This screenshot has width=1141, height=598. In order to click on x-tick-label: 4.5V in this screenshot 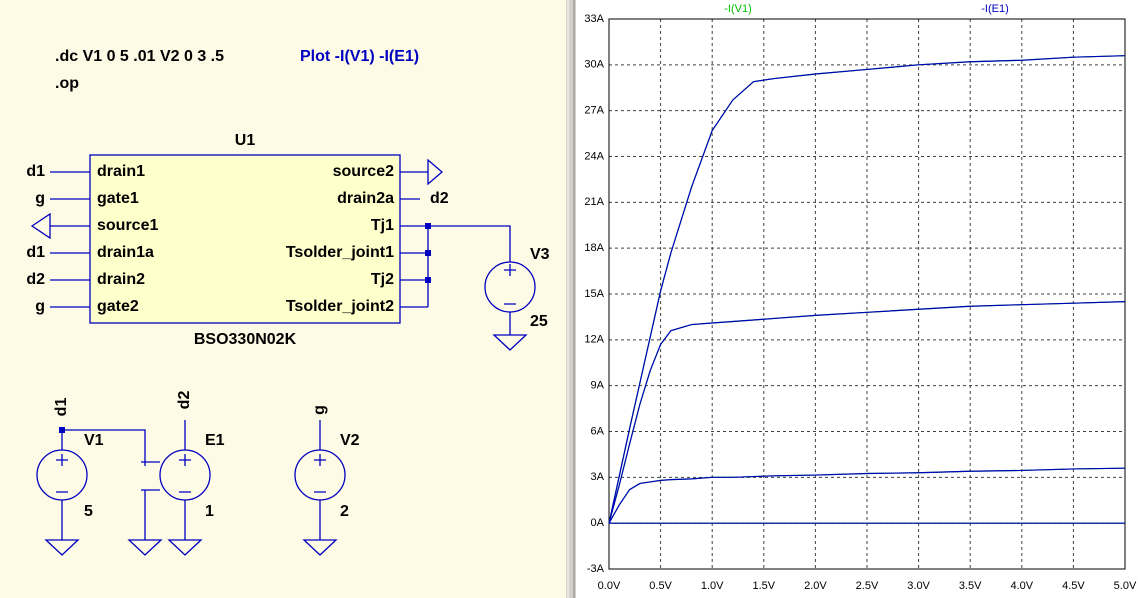, I will do `click(1073, 586)`.